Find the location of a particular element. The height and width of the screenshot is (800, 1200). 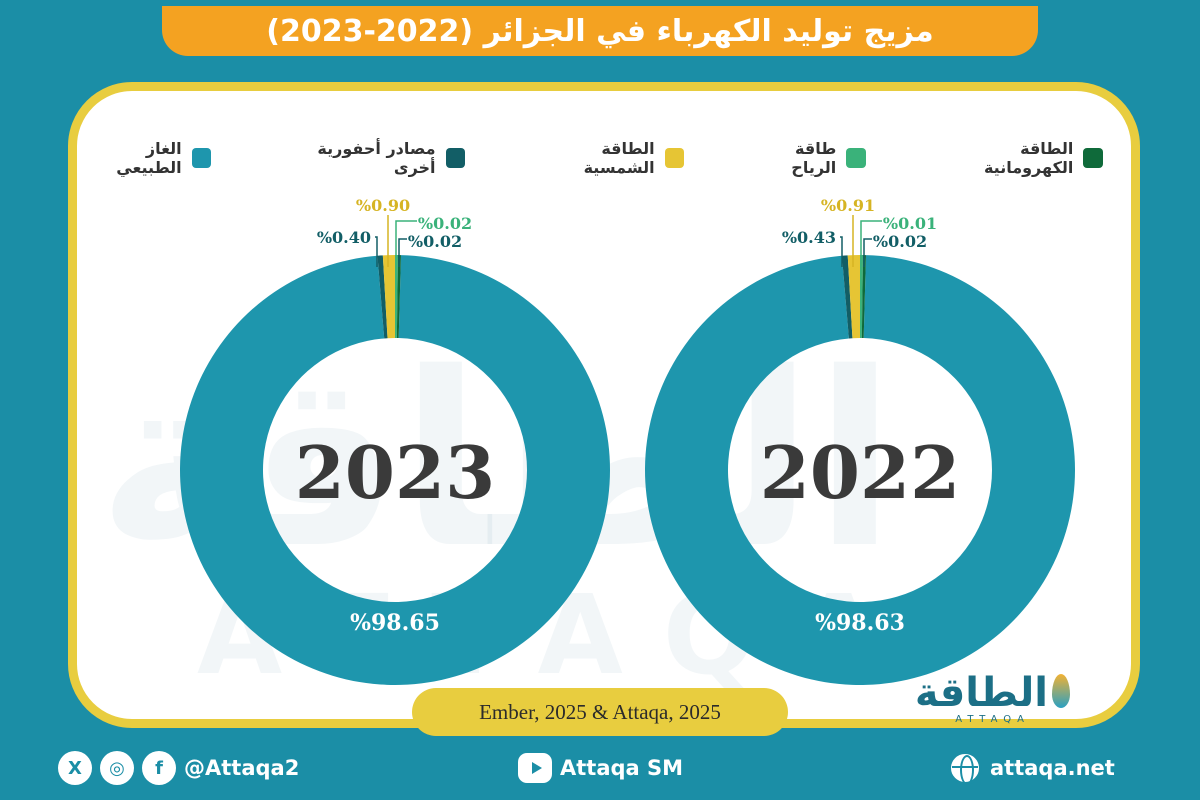

footer-social: X ◎ f @Attaqa2 is located at coordinates (178, 768).